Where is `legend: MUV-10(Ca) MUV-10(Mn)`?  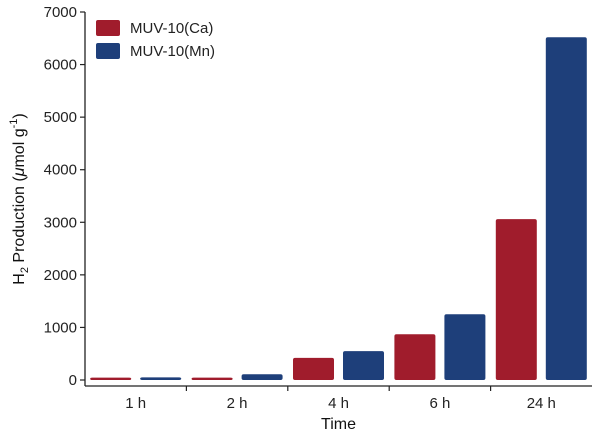 legend: MUV-10(Ca) MUV-10(Mn) is located at coordinates (155, 40).